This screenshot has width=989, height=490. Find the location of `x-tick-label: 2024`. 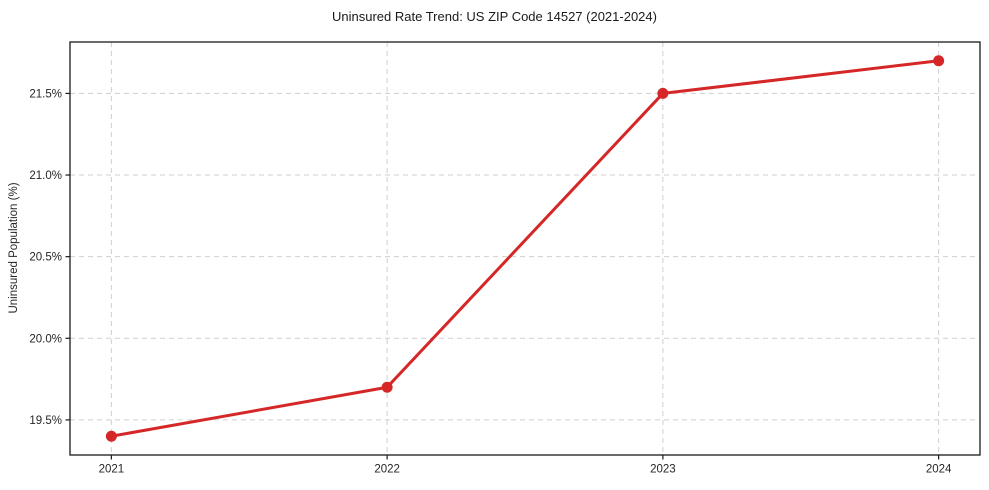

x-tick-label: 2024 is located at coordinates (939, 470).